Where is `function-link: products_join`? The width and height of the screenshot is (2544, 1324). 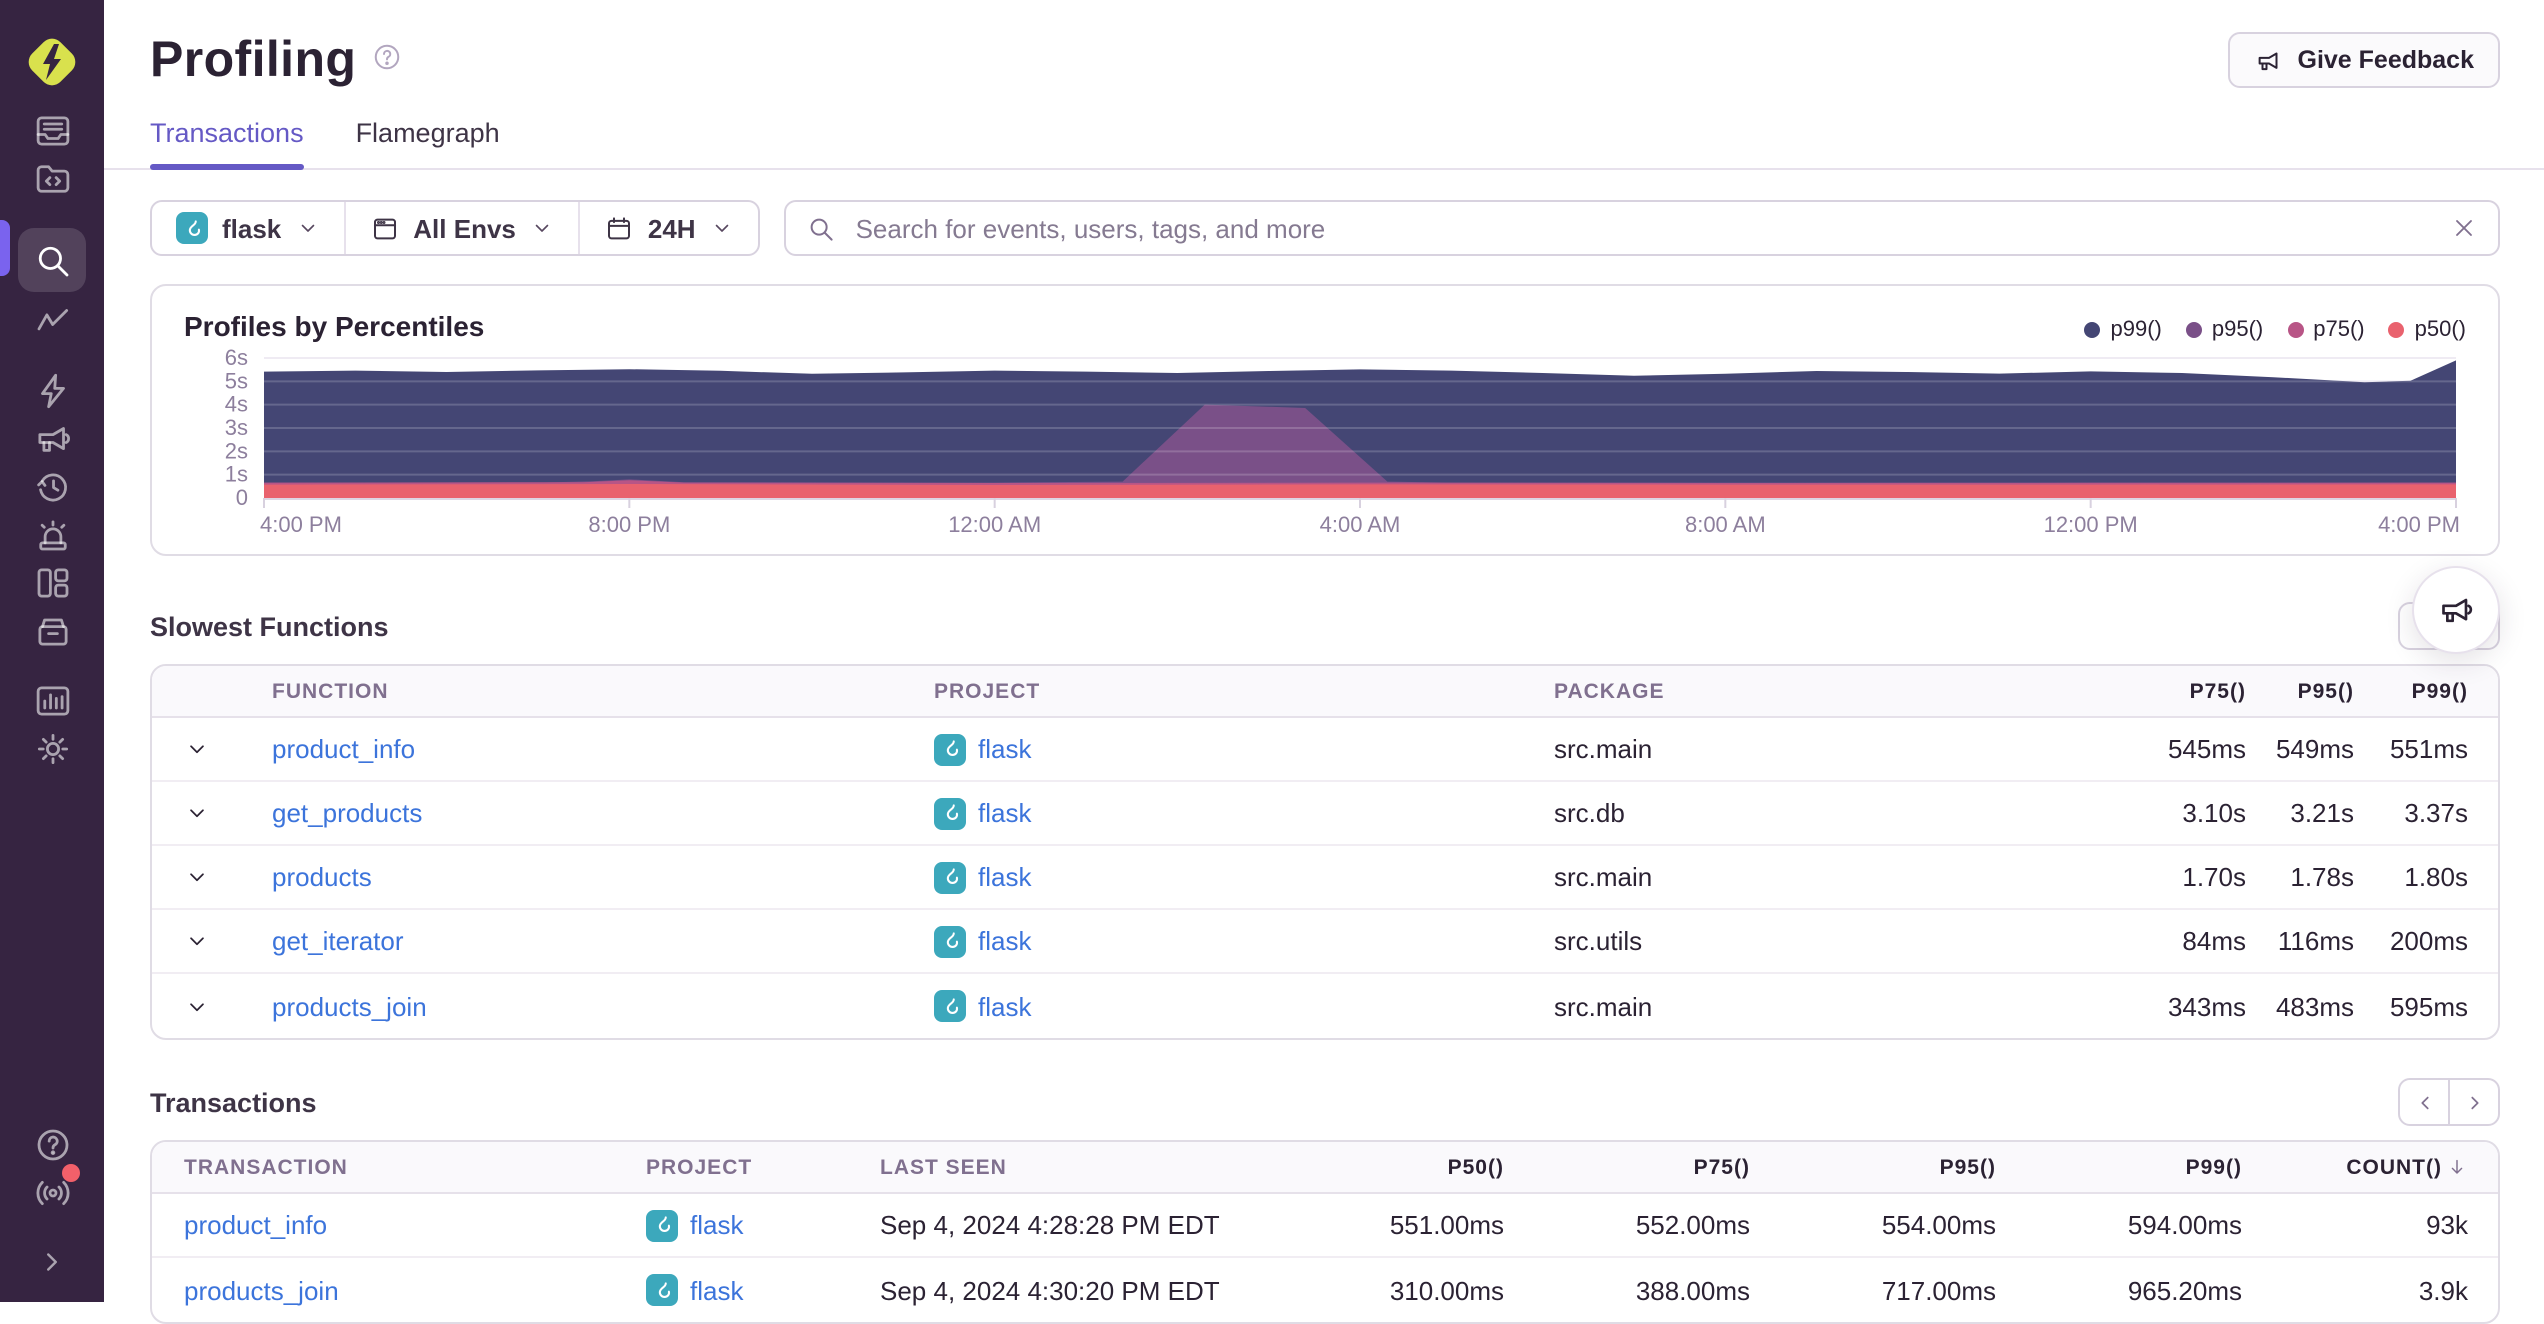
function-link: products_join is located at coordinates (349, 1006).